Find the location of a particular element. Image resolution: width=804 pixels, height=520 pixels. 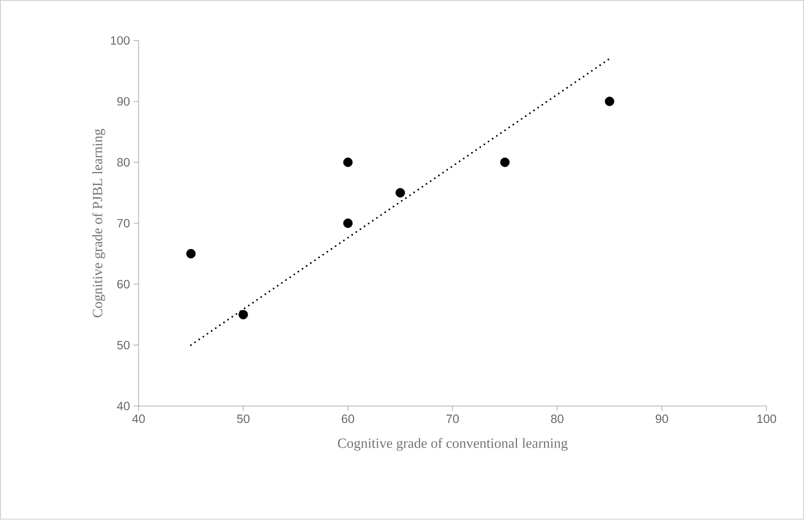

x-tick-label: 60 is located at coordinates (348, 419).